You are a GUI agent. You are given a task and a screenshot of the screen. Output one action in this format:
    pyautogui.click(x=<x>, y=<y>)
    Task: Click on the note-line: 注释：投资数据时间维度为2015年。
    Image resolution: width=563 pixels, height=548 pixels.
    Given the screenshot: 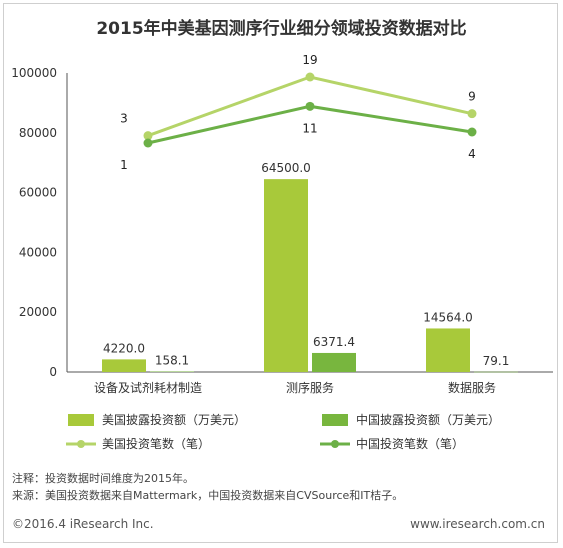 What is the action you would take?
    pyautogui.click(x=103, y=478)
    